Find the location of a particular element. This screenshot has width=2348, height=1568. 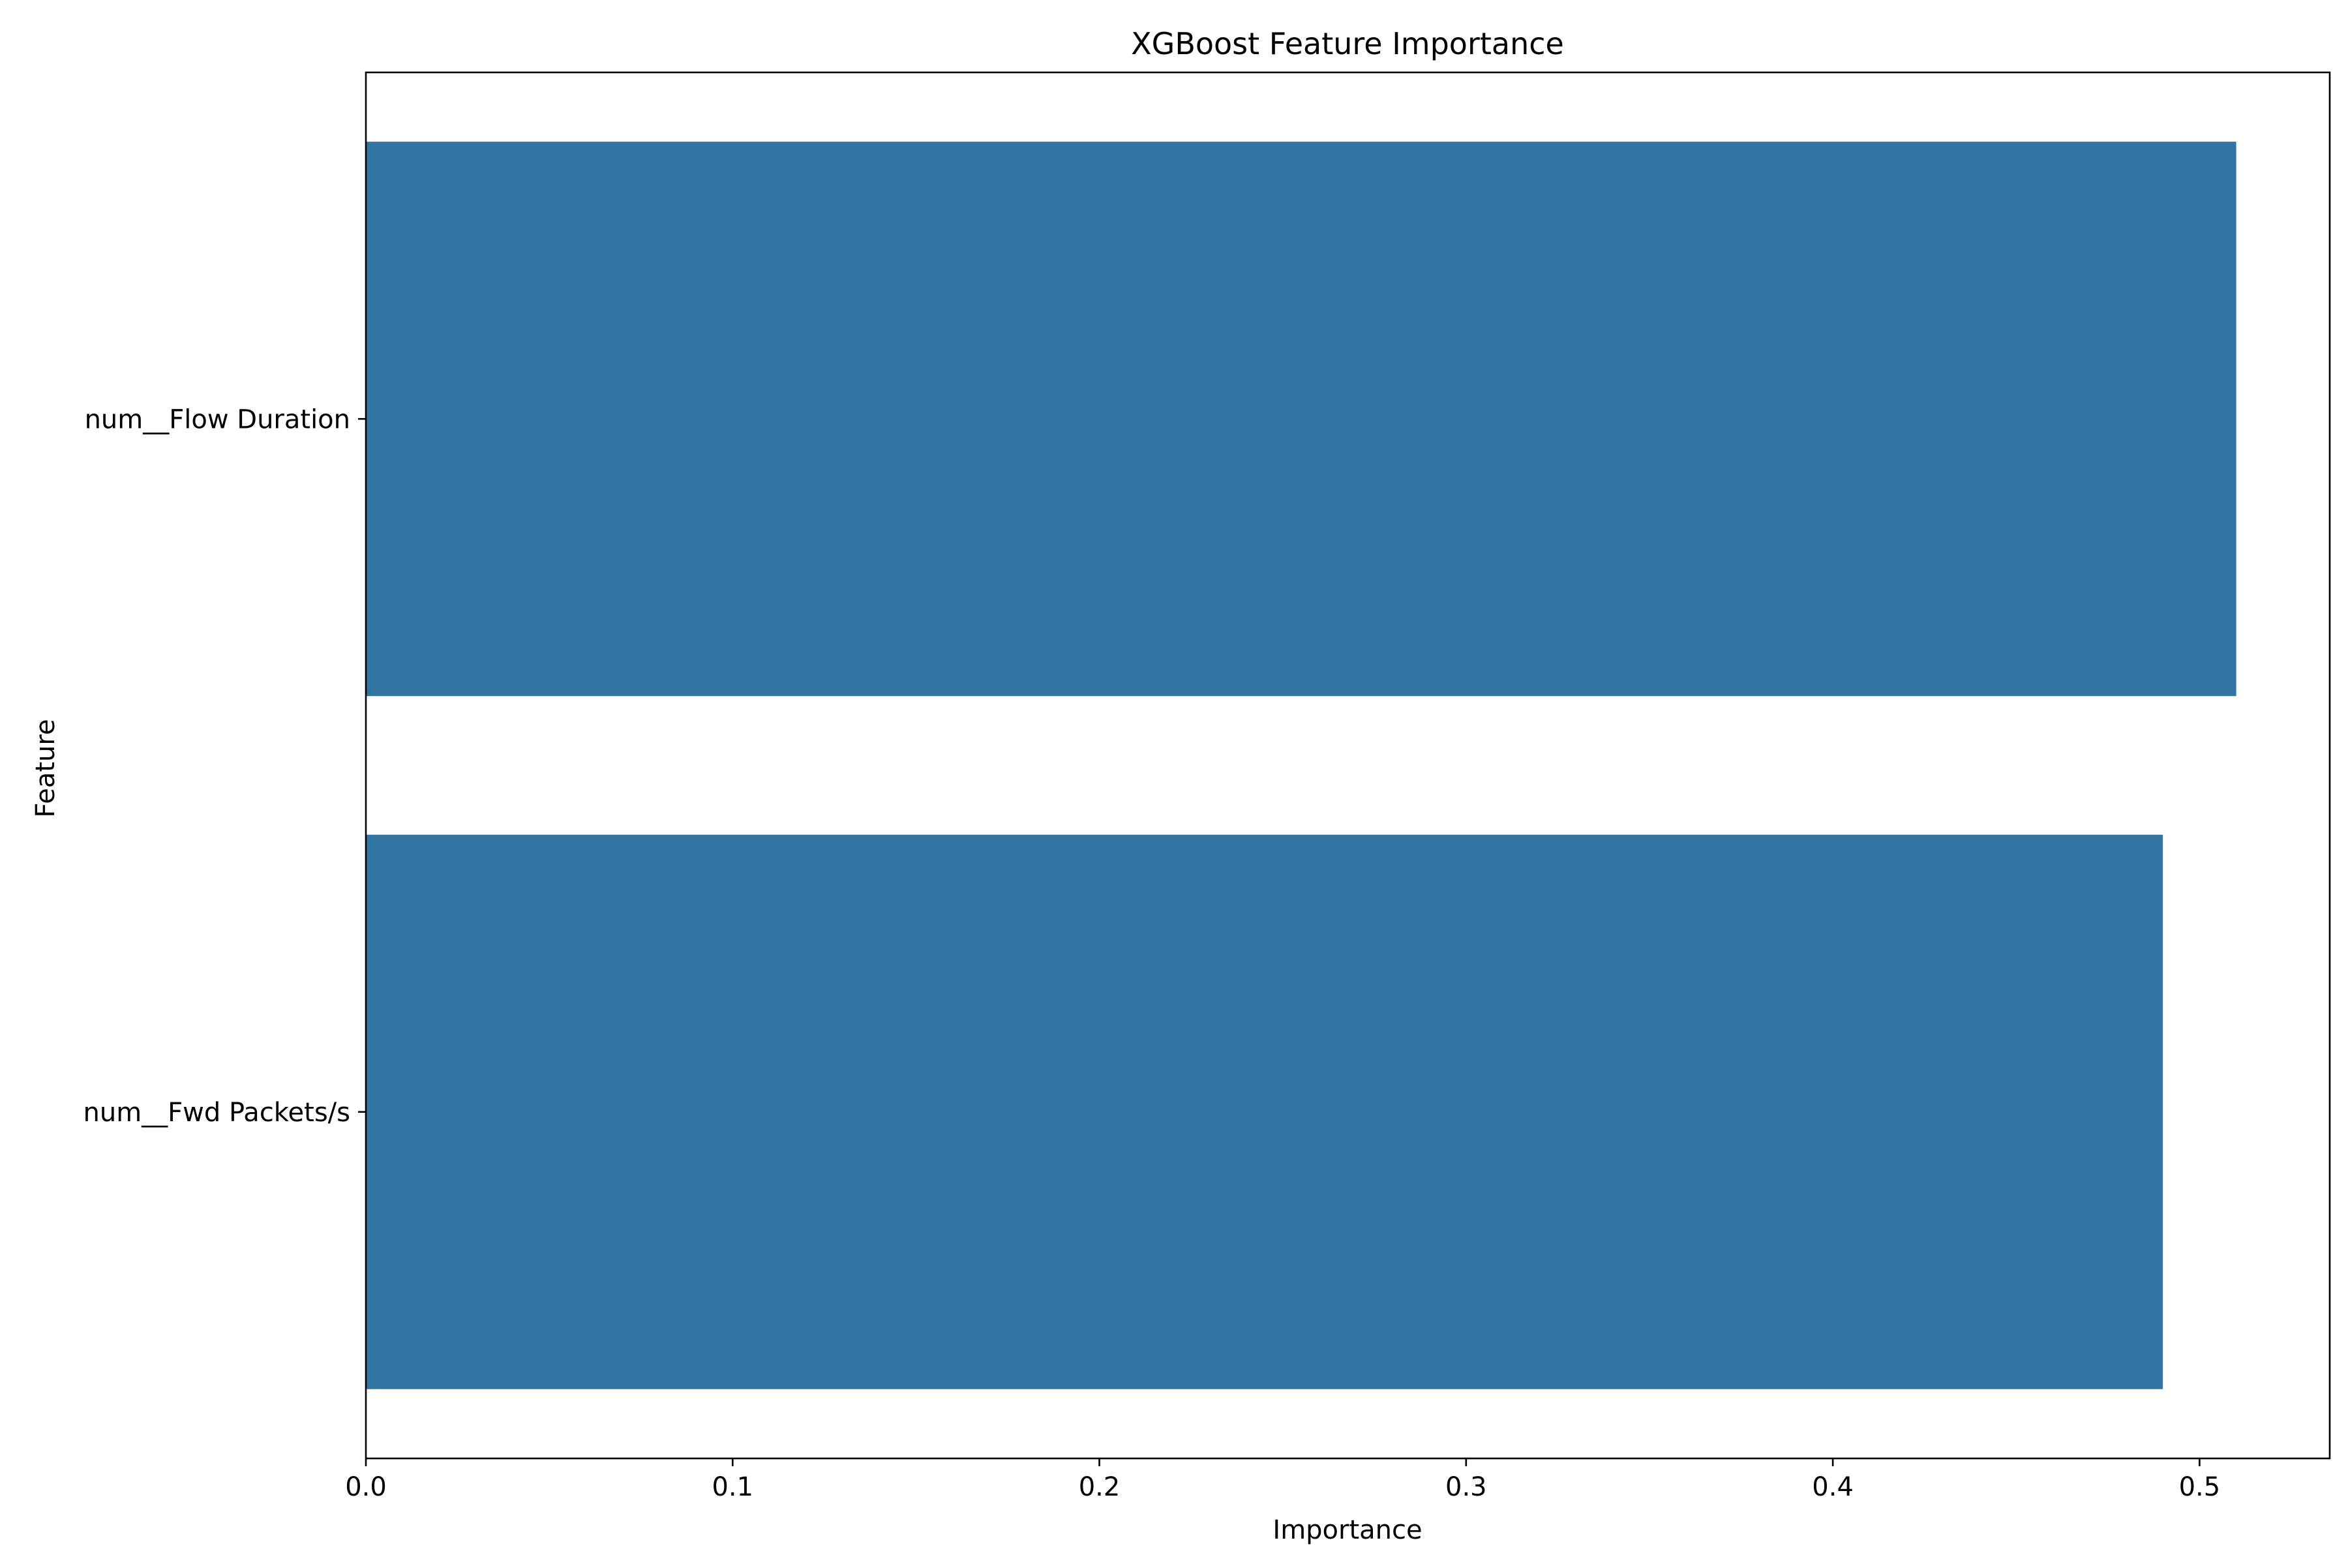

x-tick-label: 0.4 is located at coordinates (1833, 1487).